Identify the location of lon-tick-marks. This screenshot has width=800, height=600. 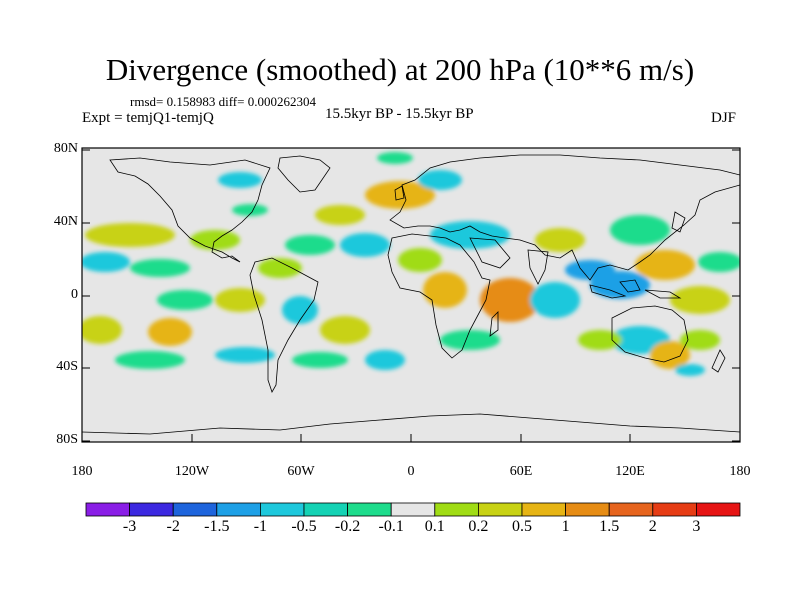
(411, 438).